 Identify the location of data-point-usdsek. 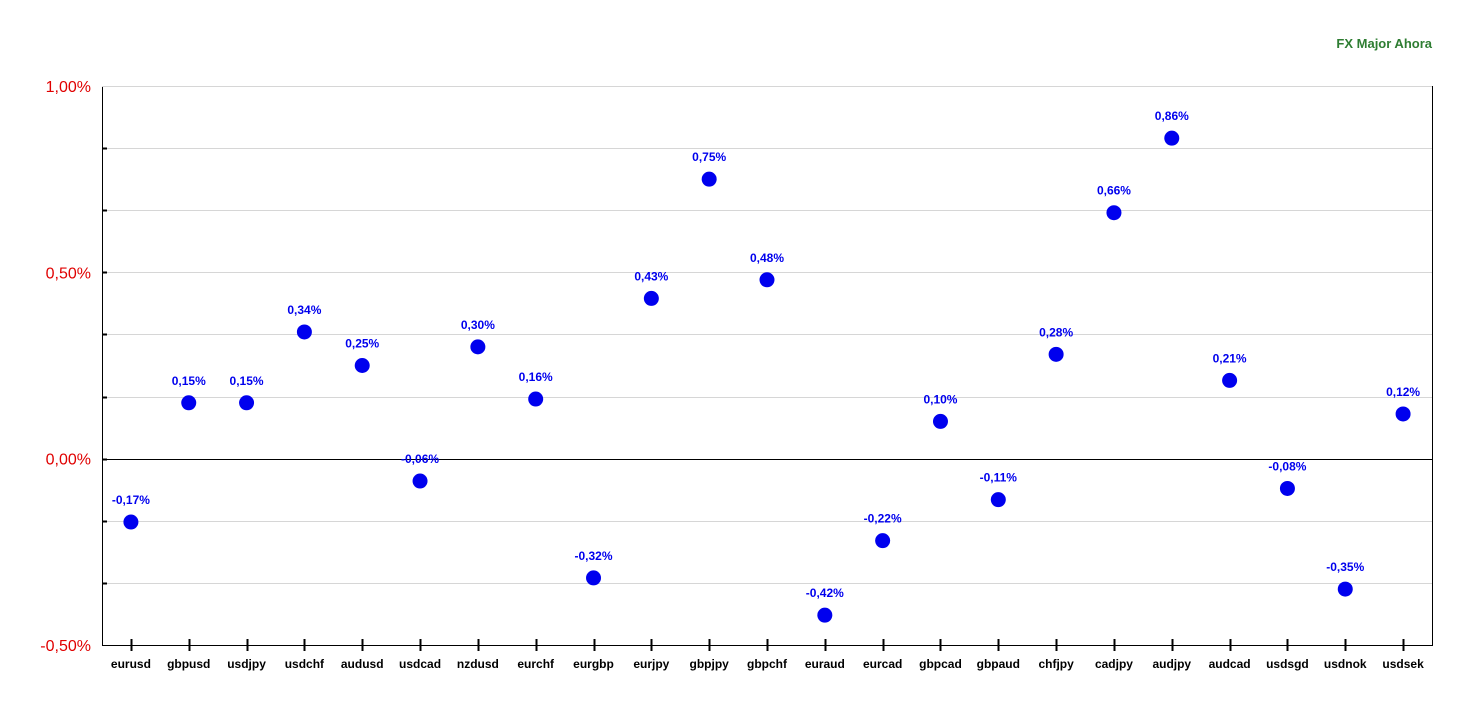
(1403, 414).